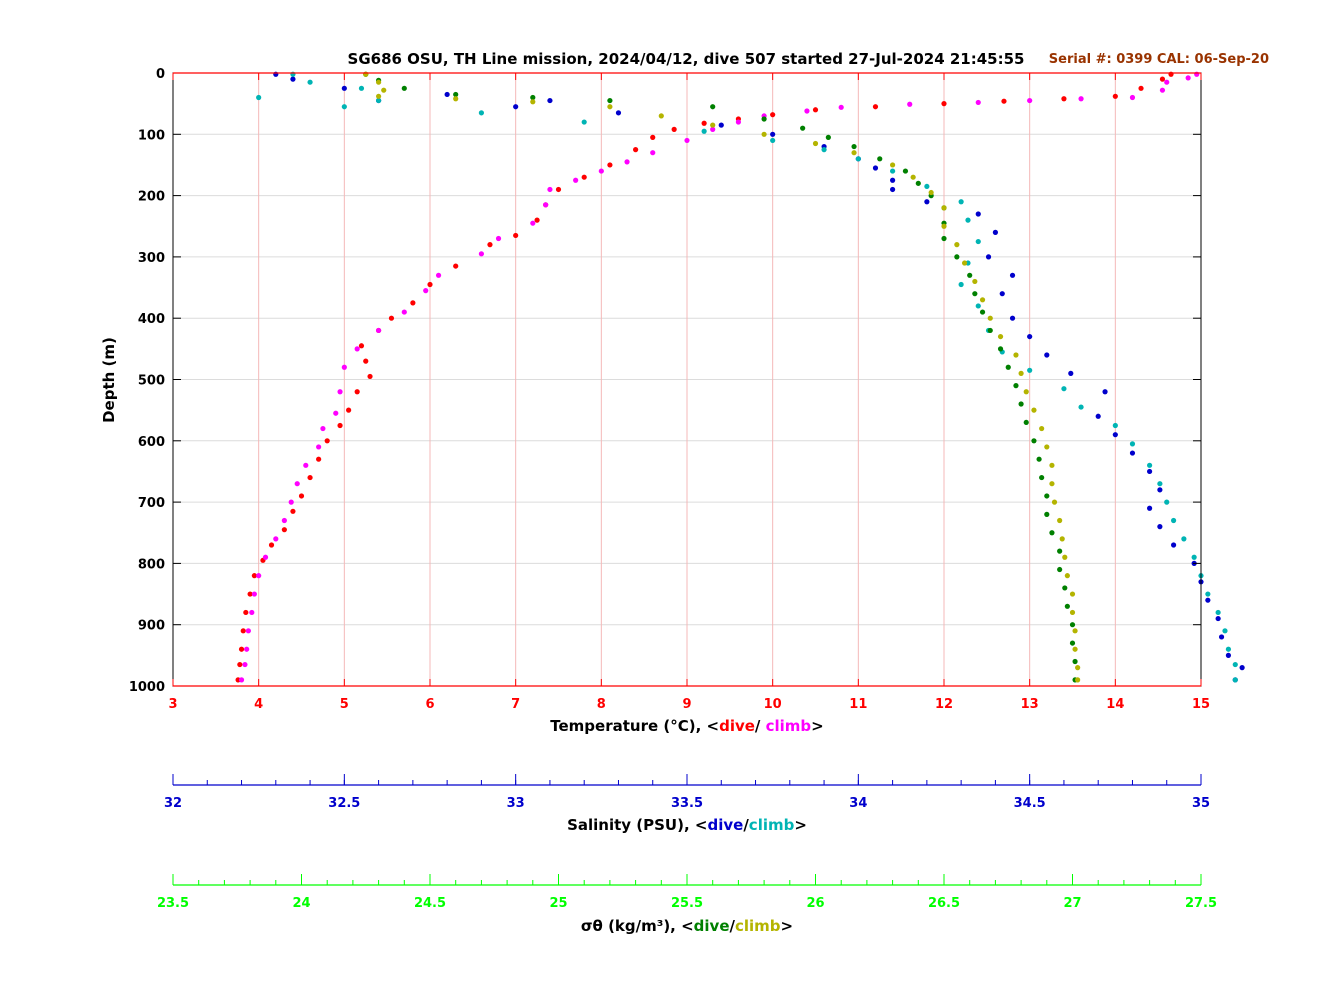  I want to click on axis-label-climb: climb, so click(758, 926).